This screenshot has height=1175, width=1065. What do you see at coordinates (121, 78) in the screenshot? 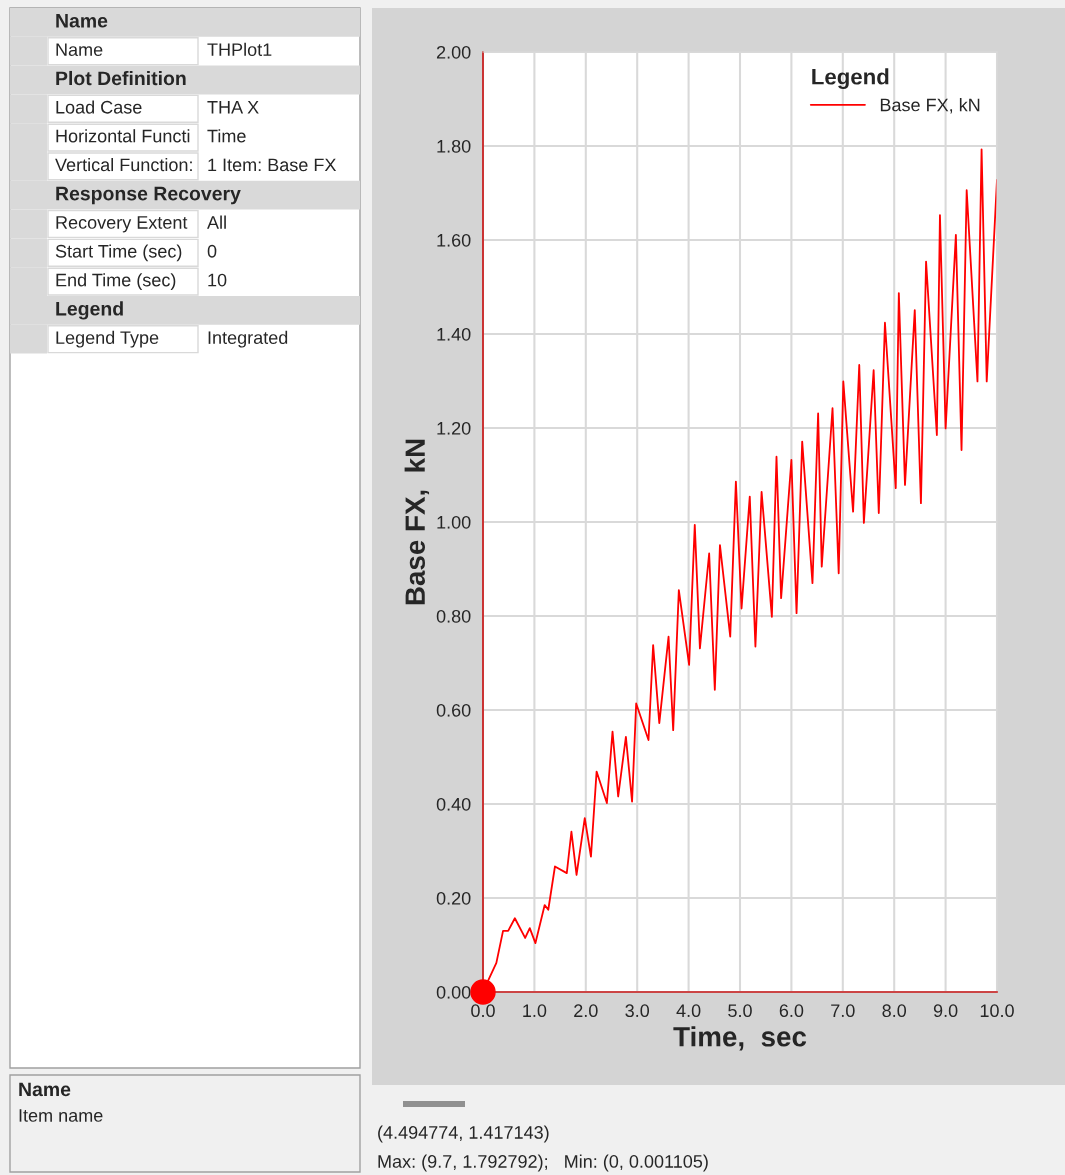
I see `text: Plot Definition` at bounding box center [121, 78].